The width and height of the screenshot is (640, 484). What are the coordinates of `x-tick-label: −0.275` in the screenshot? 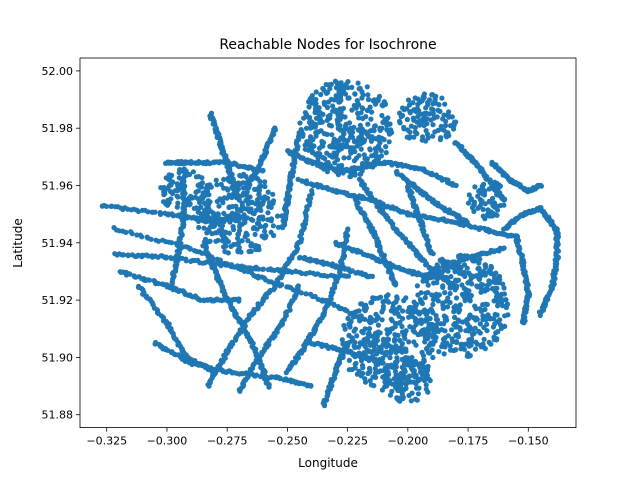 It's located at (227, 441).